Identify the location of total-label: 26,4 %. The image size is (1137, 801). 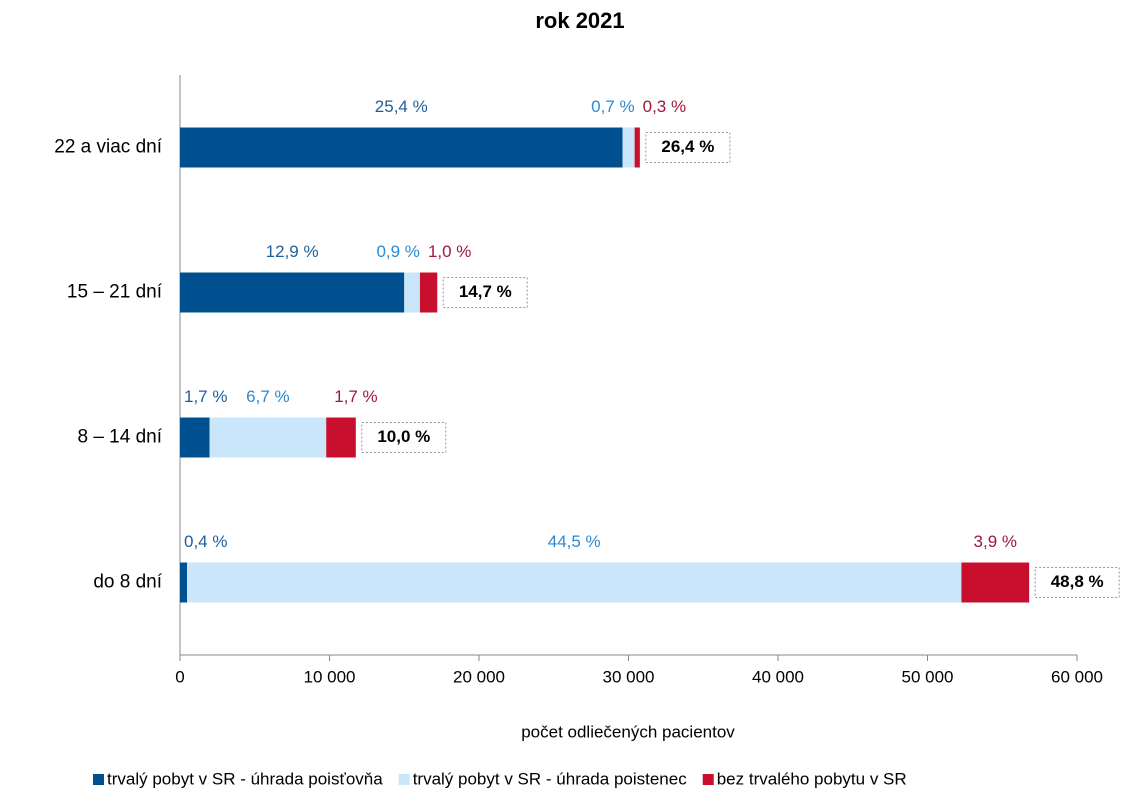
(687, 146).